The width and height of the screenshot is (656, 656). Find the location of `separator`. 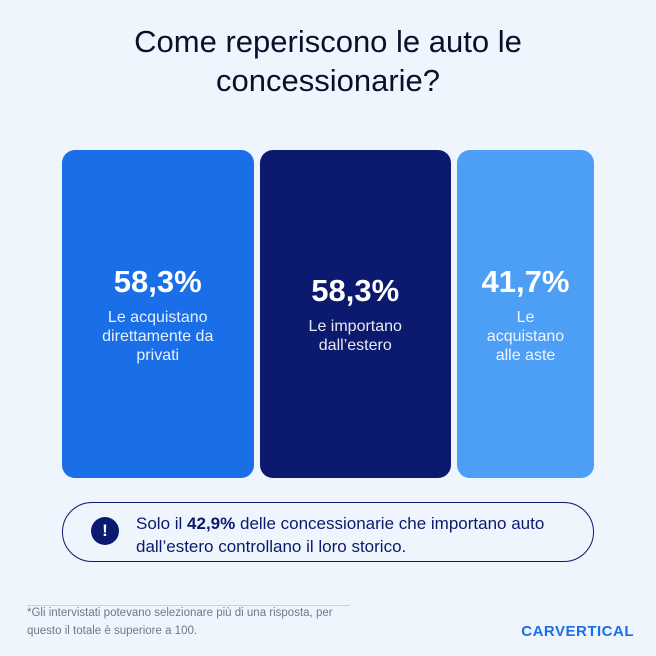

separator is located at coordinates (188, 605).